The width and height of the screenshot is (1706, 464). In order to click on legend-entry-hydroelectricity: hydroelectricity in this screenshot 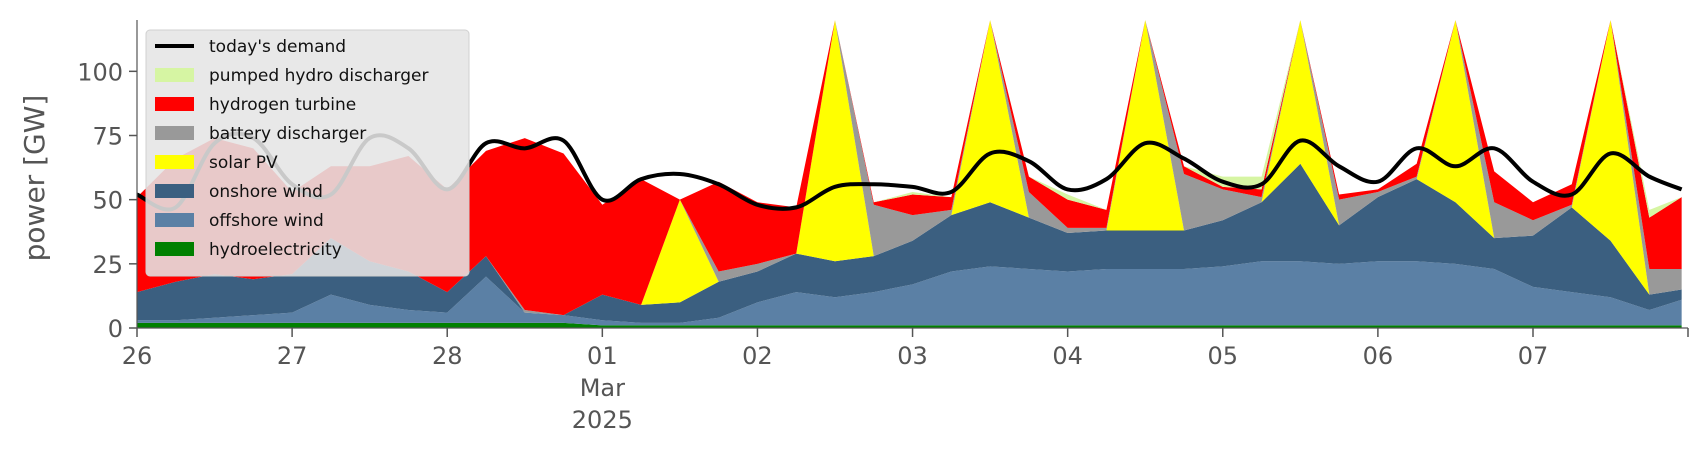, I will do `click(275, 250)`.